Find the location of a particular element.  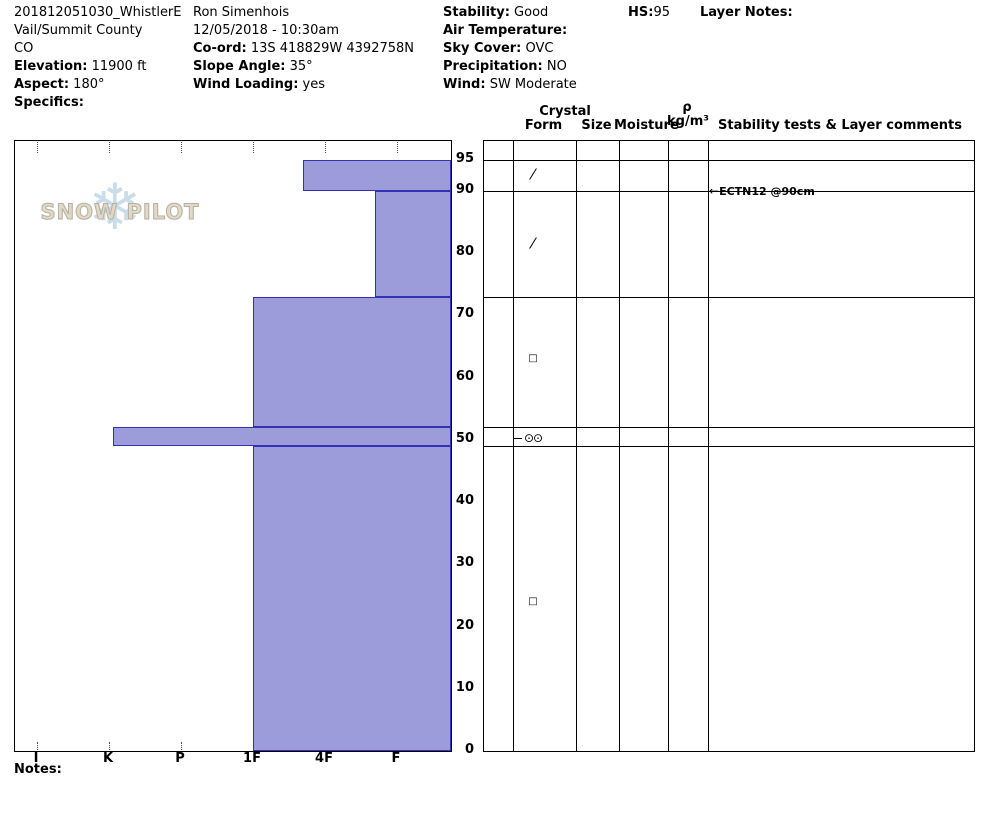

header-line: Slope Angle: 35° is located at coordinates (253, 66).